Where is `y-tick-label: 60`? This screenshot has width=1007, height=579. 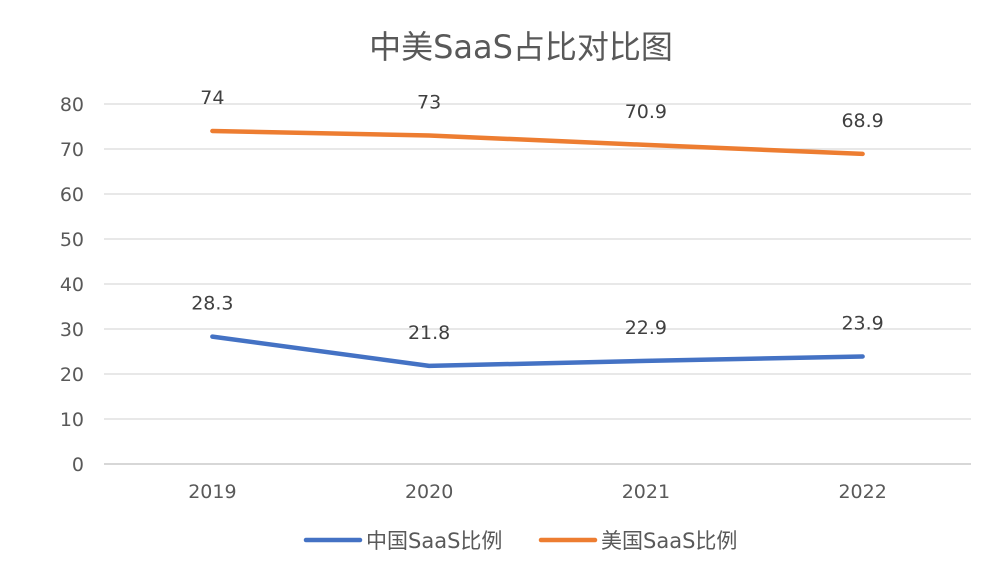
y-tick-label: 60 is located at coordinates (72, 195).